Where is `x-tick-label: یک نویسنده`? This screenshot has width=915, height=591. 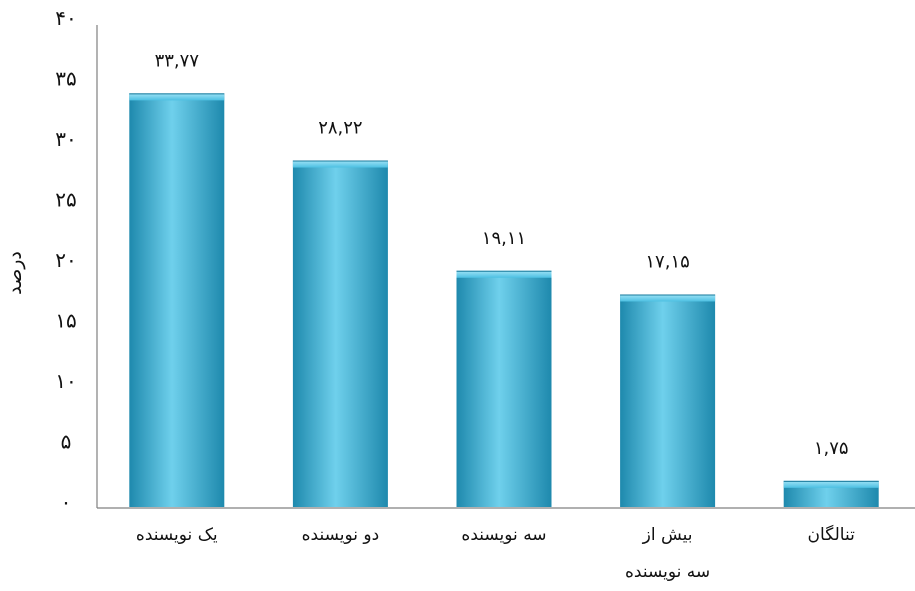
x-tick-label: یک نویسنده is located at coordinates (177, 535).